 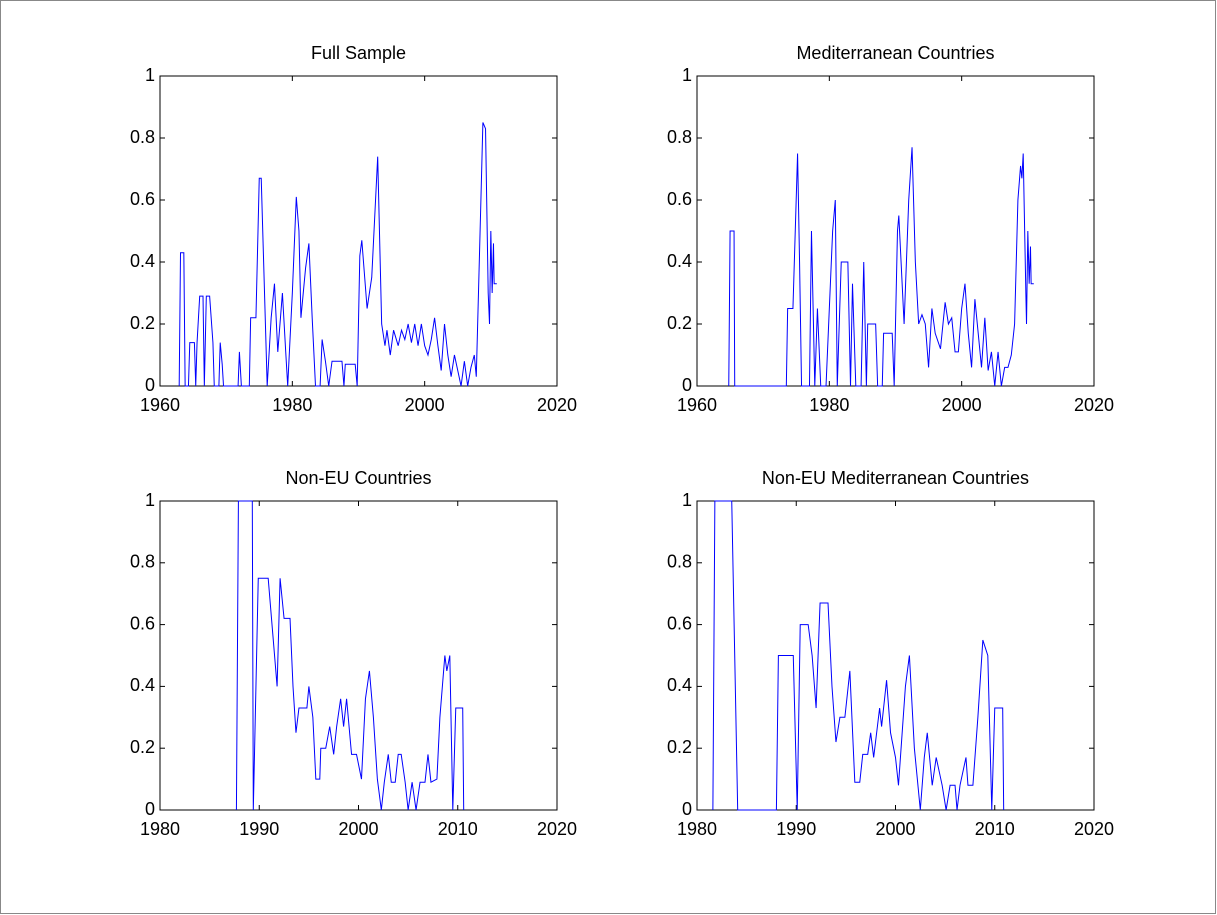 What do you see at coordinates (895, 478) in the screenshot?
I see `chart-title: Non-EU Mediterranean Countries` at bounding box center [895, 478].